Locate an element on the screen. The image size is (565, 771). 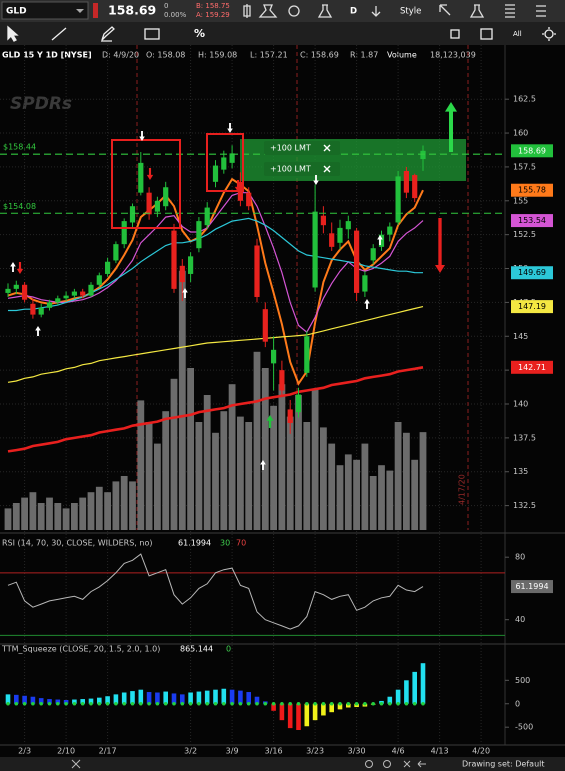
drawing-toolbar is located at coordinates (282, 33).